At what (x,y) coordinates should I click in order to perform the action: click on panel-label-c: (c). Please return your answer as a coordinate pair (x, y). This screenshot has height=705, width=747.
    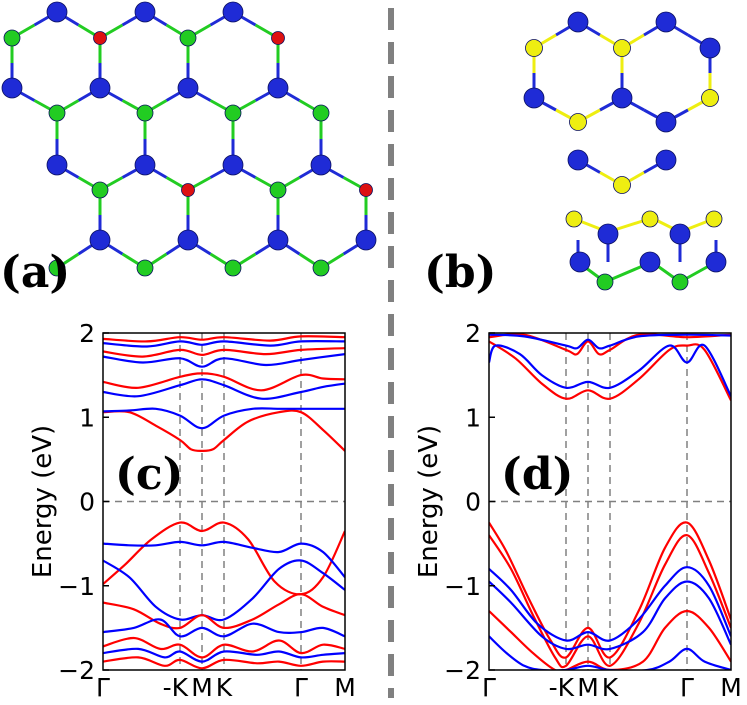
    Looking at the image, I should click on (149, 474).